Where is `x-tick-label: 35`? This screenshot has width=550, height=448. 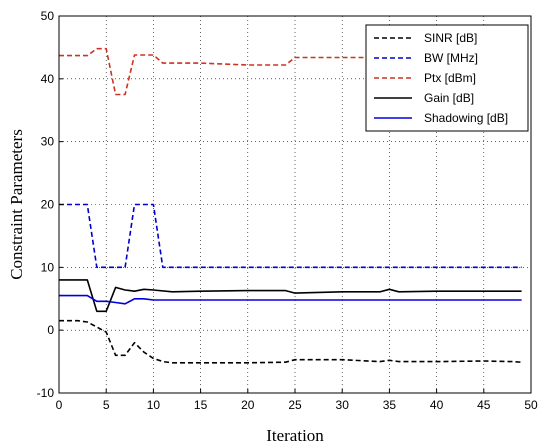 x-tick-label: 35 is located at coordinates (390, 405).